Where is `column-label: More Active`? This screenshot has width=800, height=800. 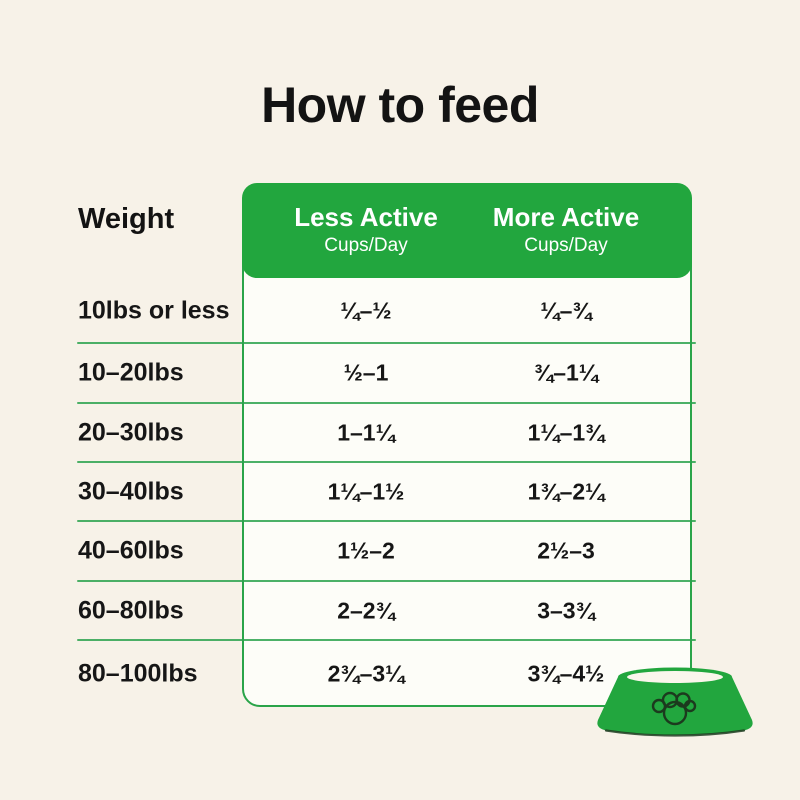
column-label: More Active is located at coordinates (566, 216).